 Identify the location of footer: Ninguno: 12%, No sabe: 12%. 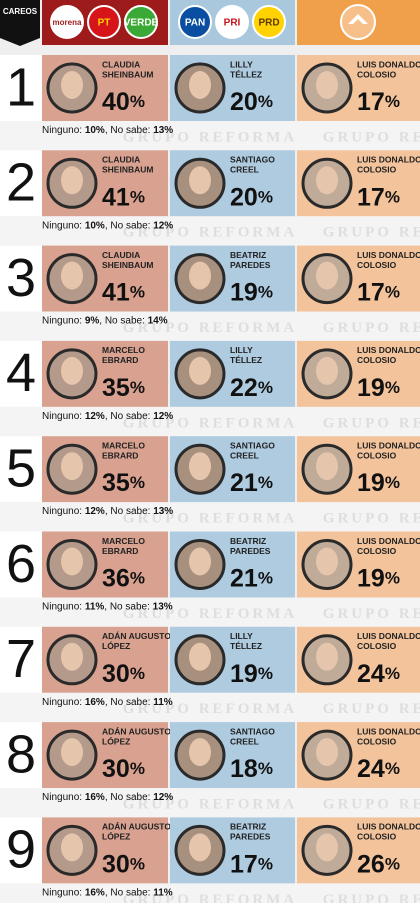
(107, 416).